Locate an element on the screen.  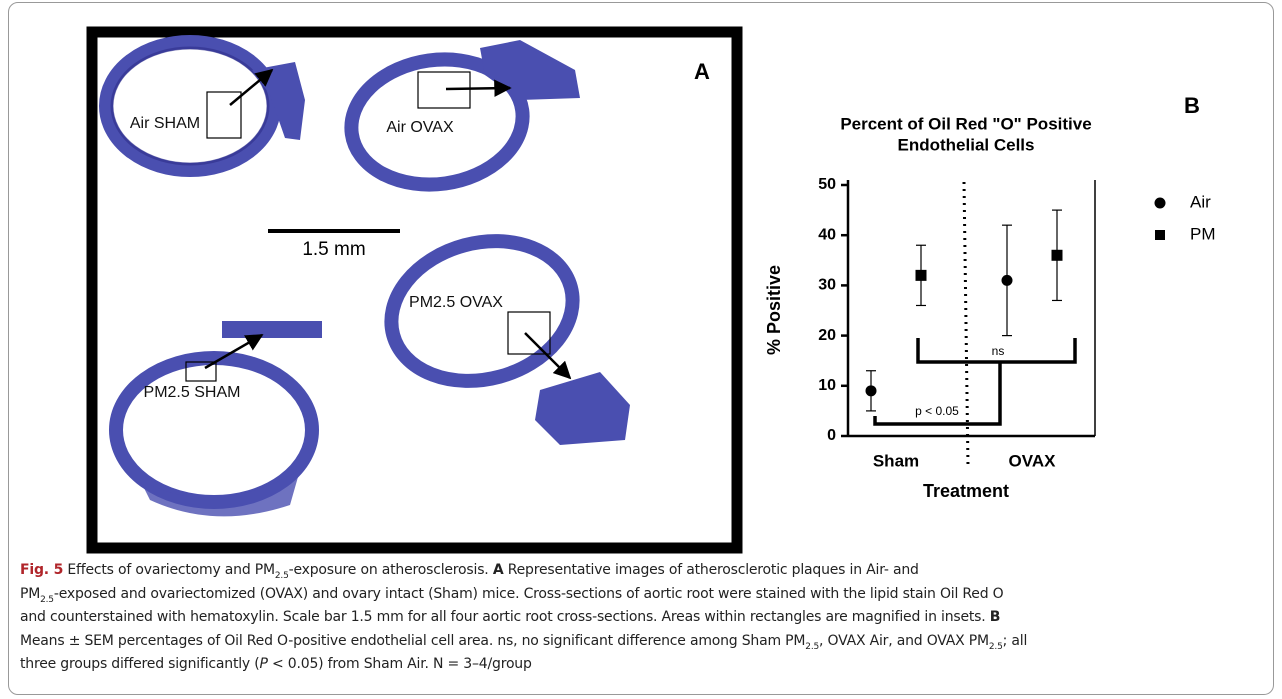
chart-title: Percent of Oil Red "O" Positive is located at coordinates (965, 123).